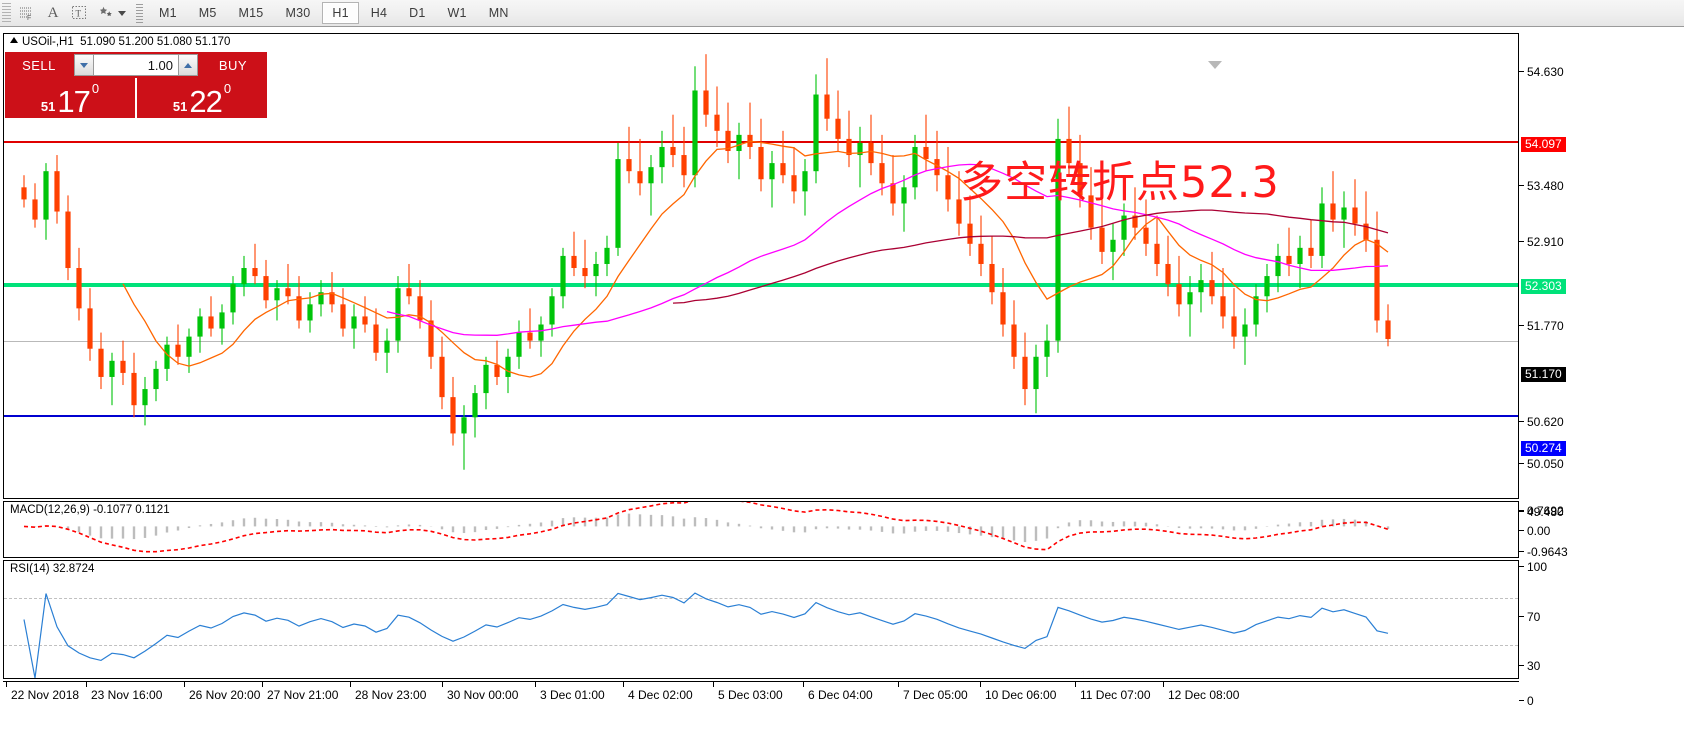 The image size is (1684, 750). I want to click on price-tick-50-050: 50.050, so click(1541, 464).